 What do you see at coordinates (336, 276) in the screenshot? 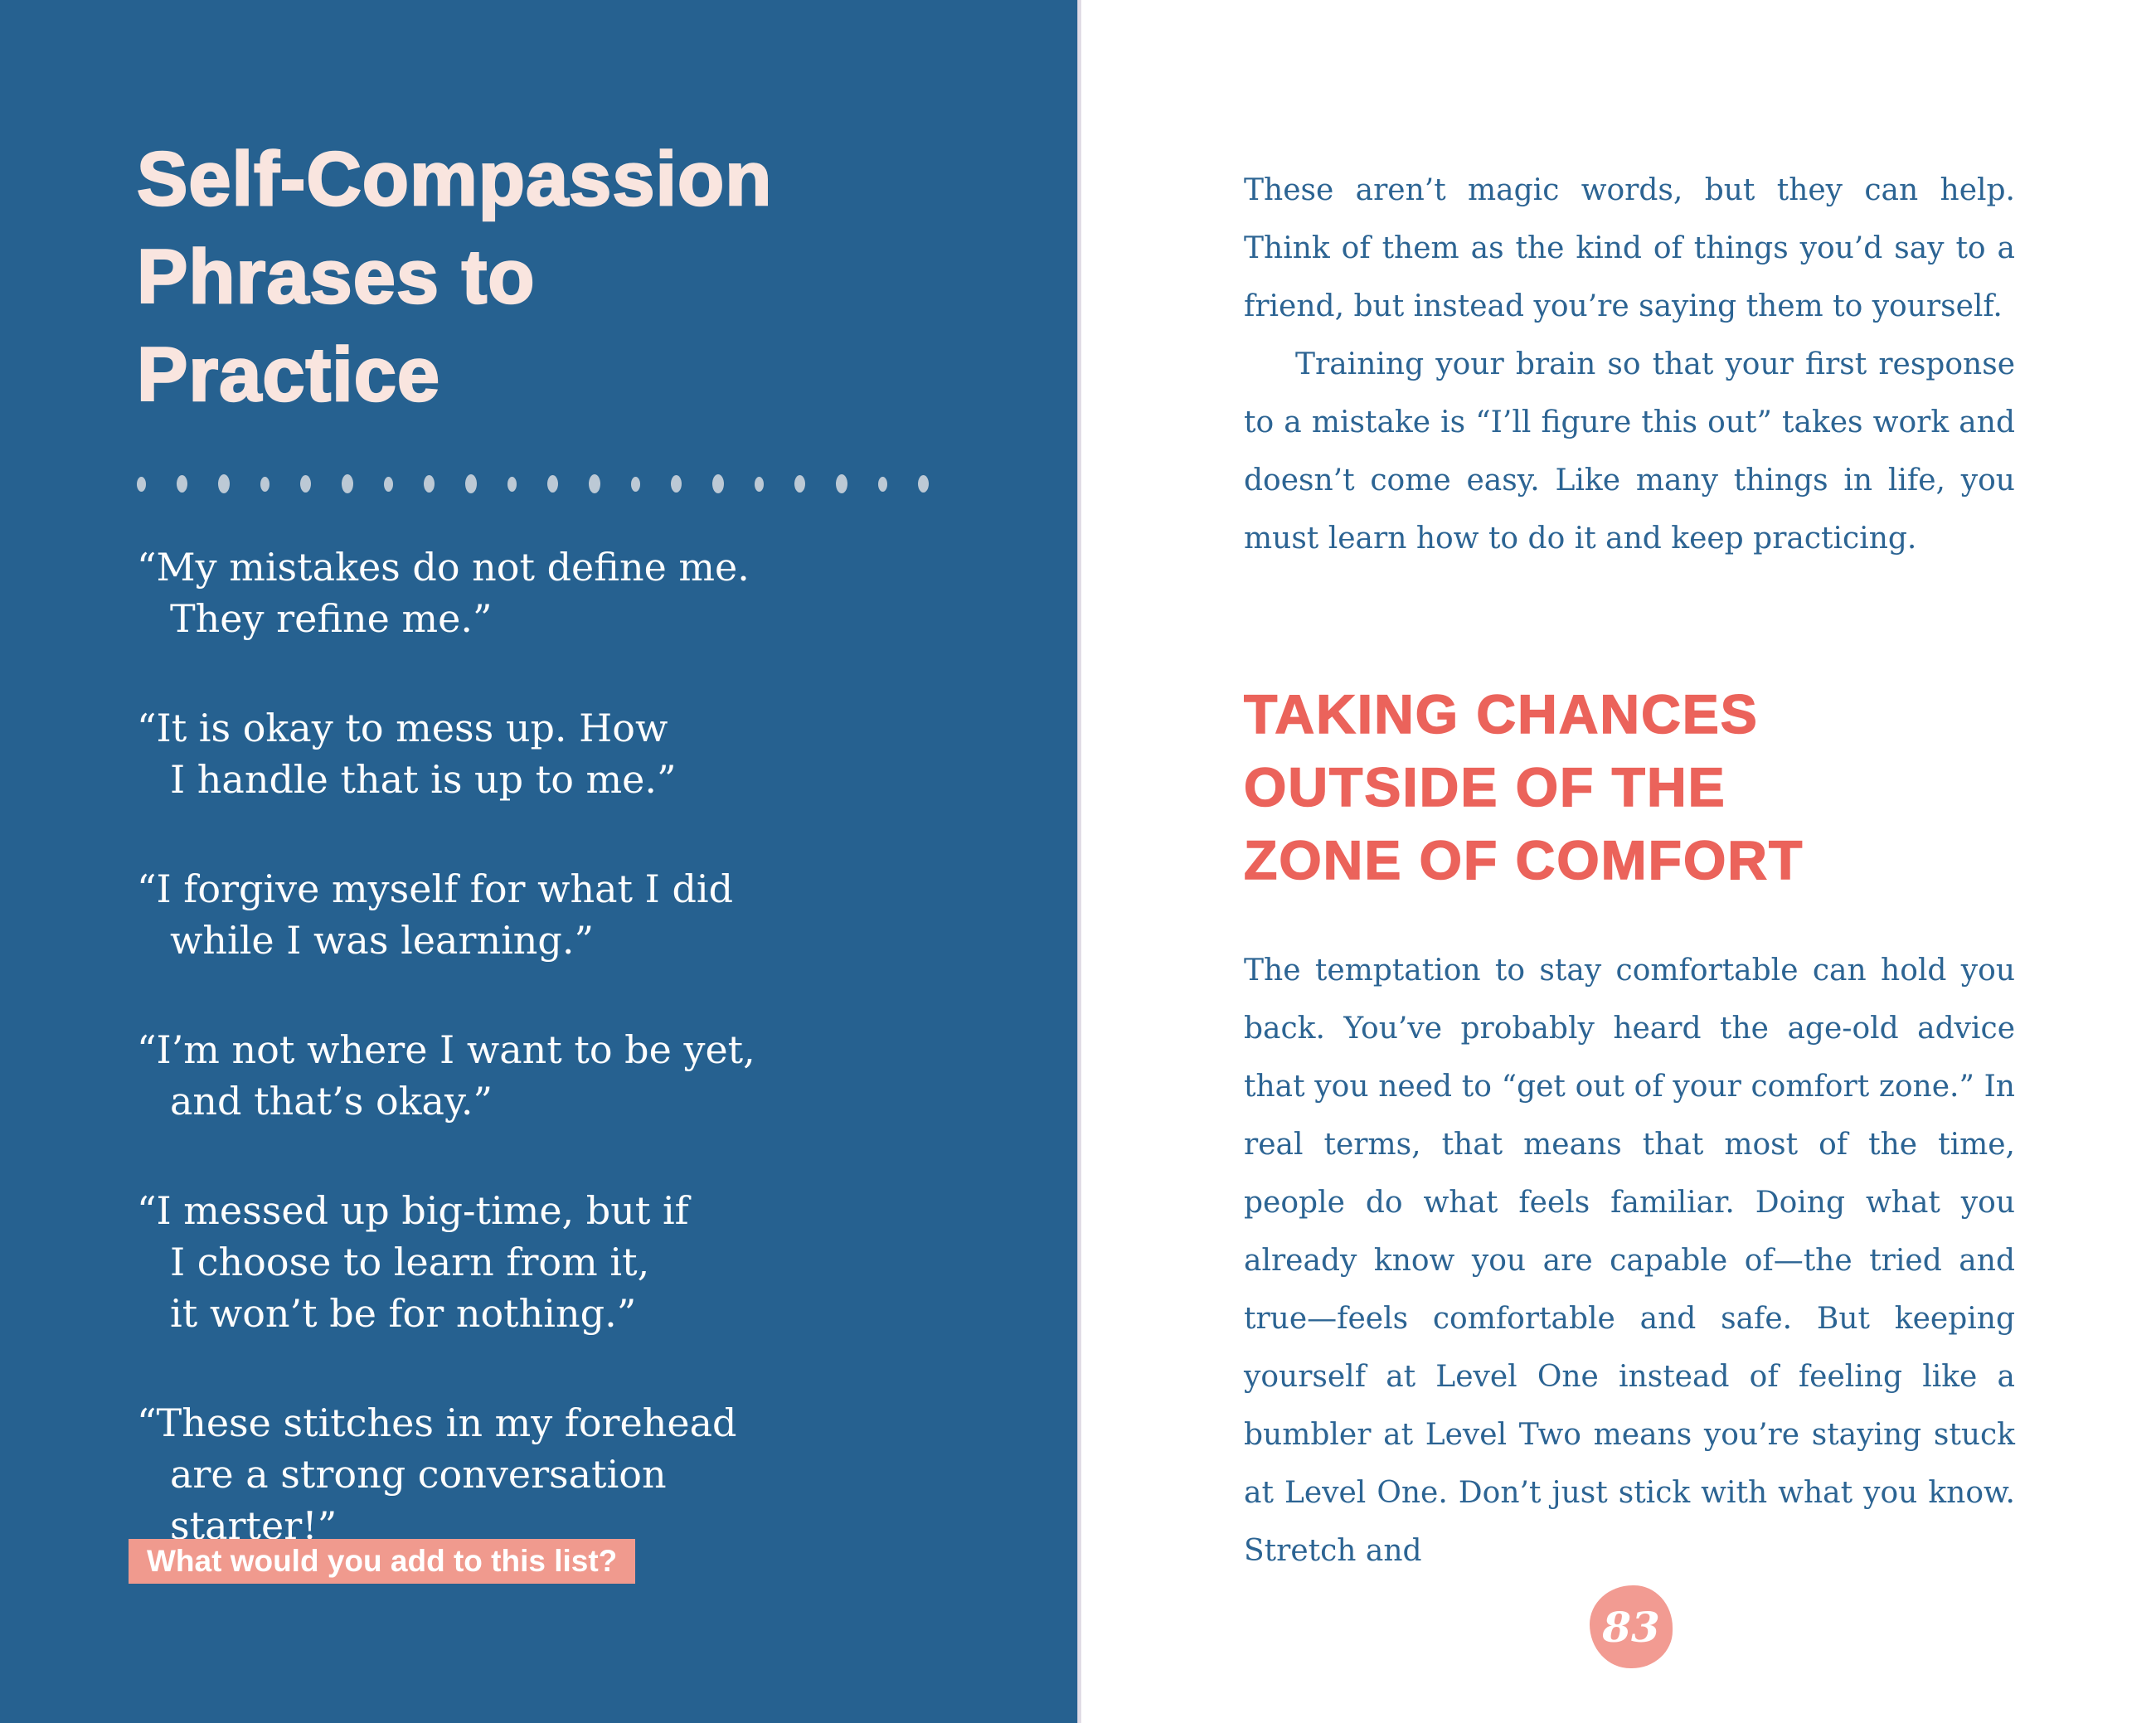
I see `page-title-line: Phrases to` at bounding box center [336, 276].